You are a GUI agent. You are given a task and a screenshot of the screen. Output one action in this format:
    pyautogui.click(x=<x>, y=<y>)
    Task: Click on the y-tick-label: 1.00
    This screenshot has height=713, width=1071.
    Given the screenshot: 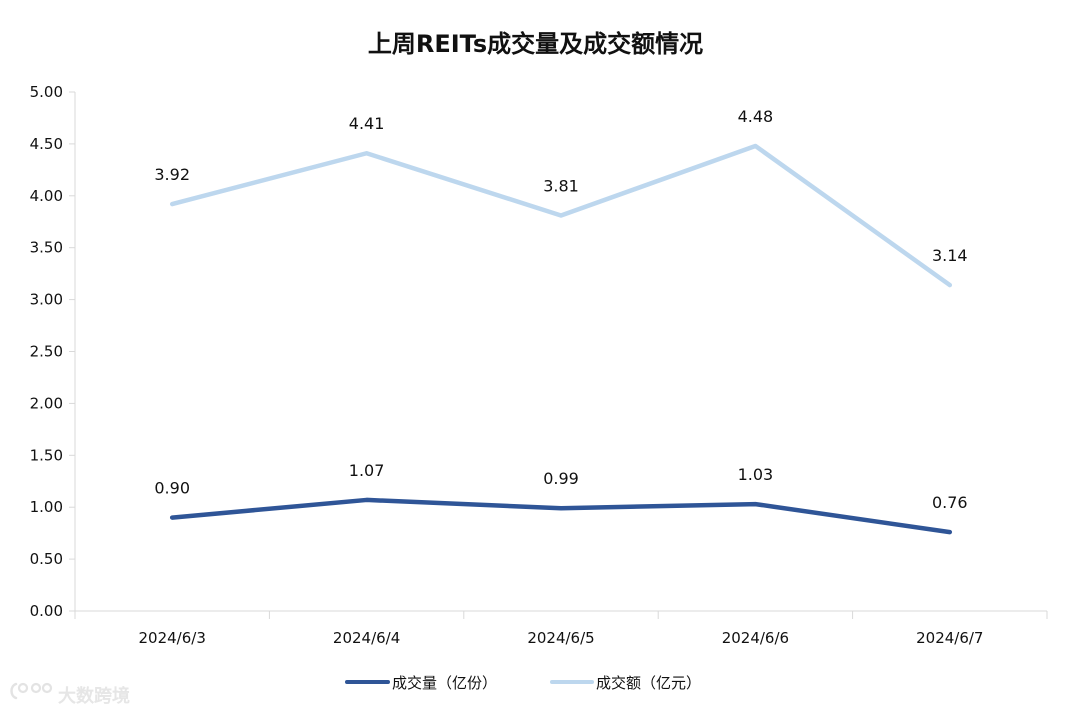 What is the action you would take?
    pyautogui.click(x=46, y=507)
    